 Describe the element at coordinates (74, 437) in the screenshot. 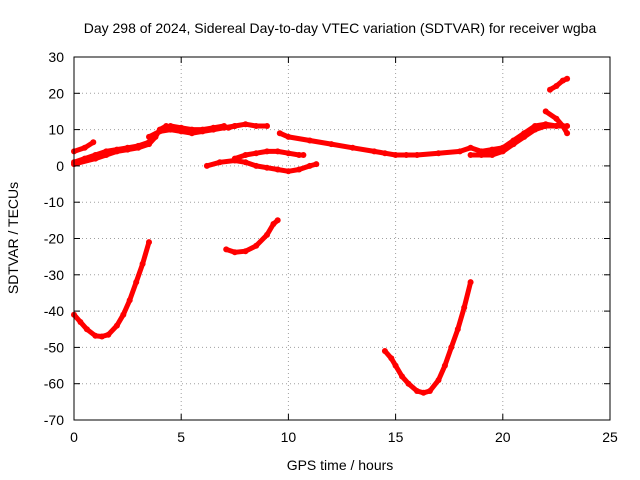

I see `x-tick-label: 0` at that location.